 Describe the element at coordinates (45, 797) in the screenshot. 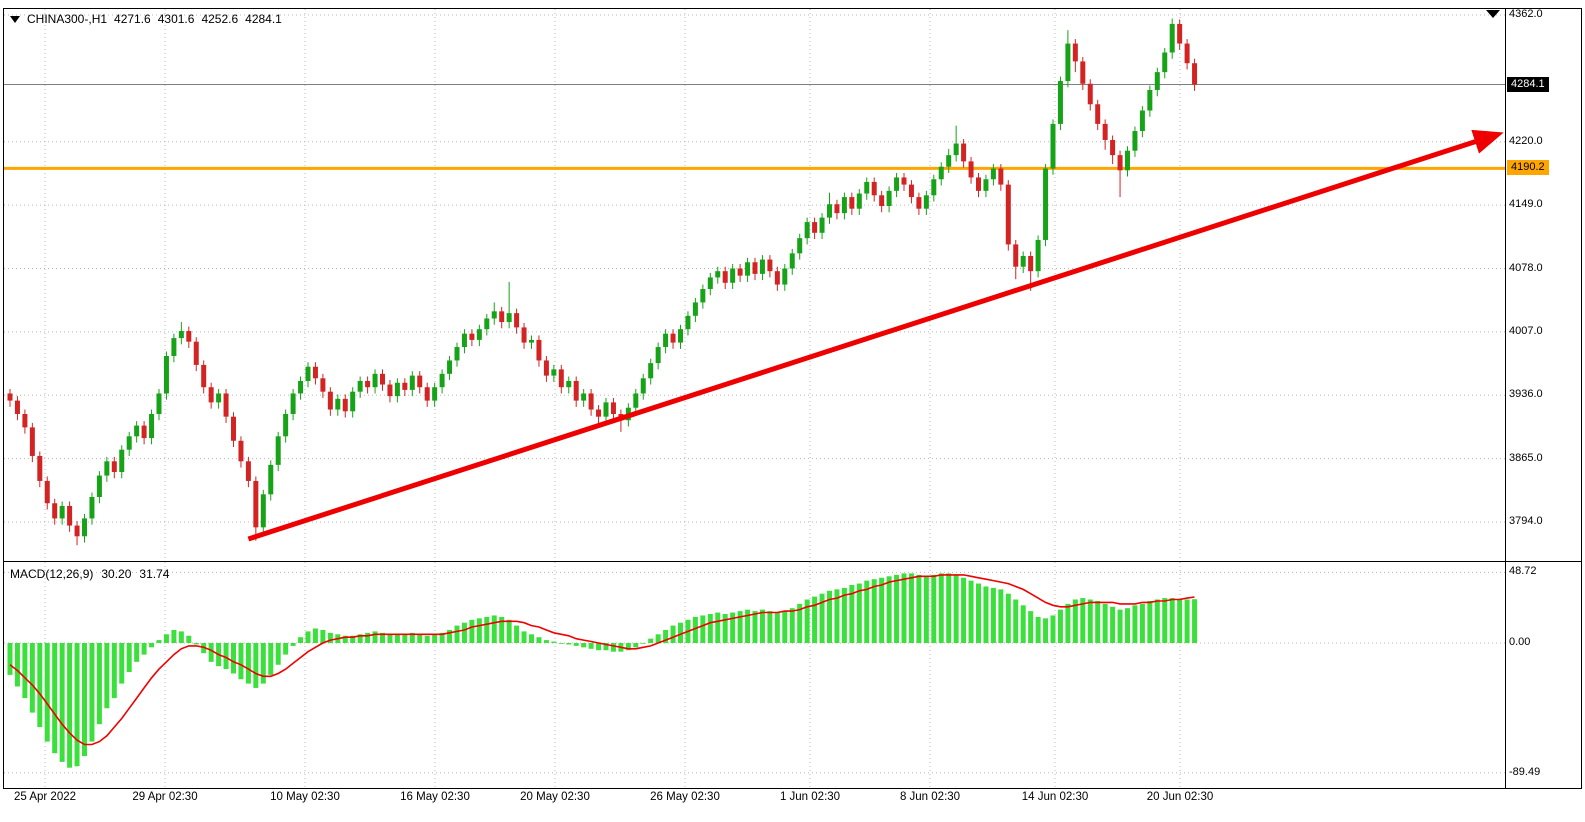

I see `time-axis-label: 25 Apr 2022` at that location.